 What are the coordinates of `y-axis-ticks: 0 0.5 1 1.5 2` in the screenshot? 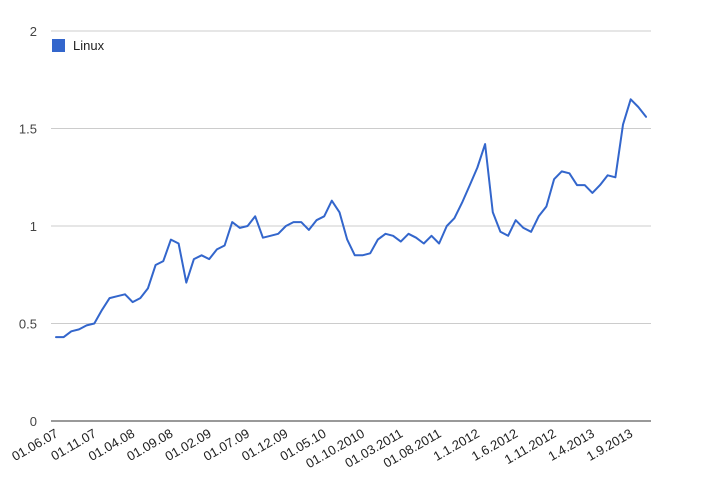 It's located at (28, 226).